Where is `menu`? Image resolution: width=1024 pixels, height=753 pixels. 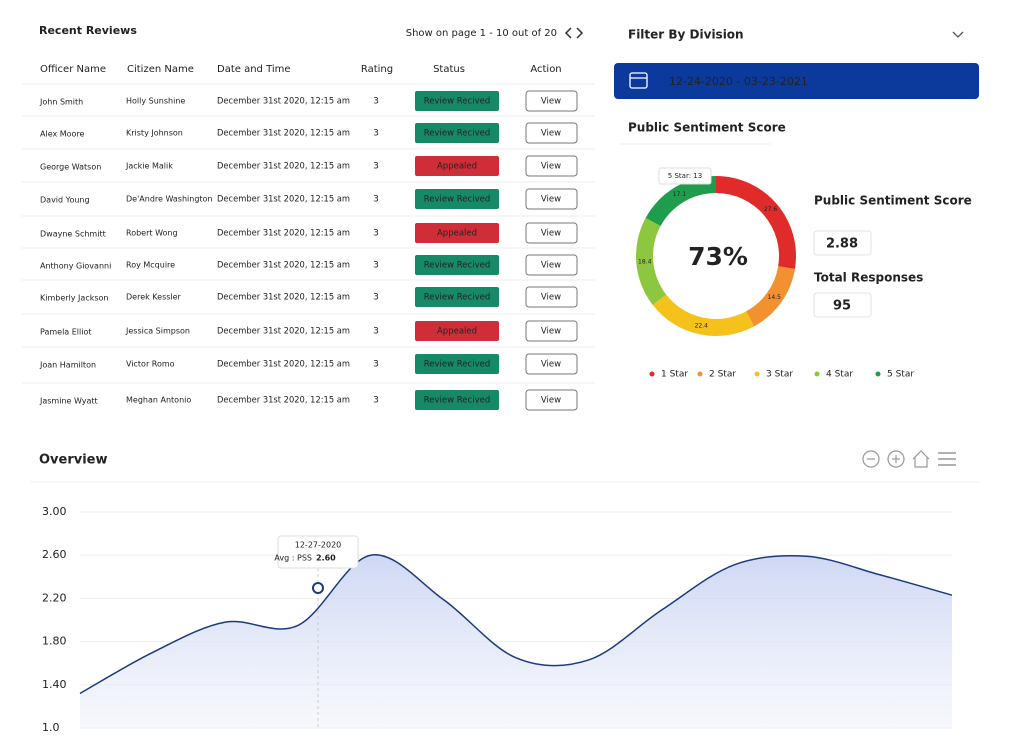
menu is located at coordinates (947, 459).